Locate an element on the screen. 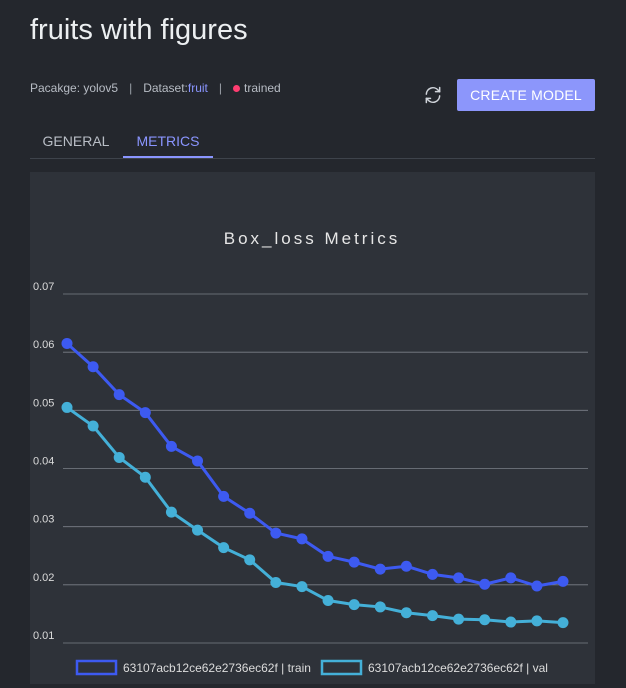 This screenshot has width=626, height=688. page-title: fruits with figures is located at coordinates (139, 30).